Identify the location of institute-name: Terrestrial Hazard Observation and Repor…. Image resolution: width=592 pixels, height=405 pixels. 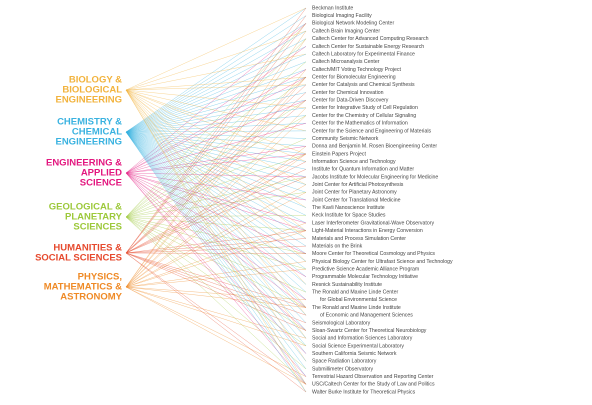
(373, 377).